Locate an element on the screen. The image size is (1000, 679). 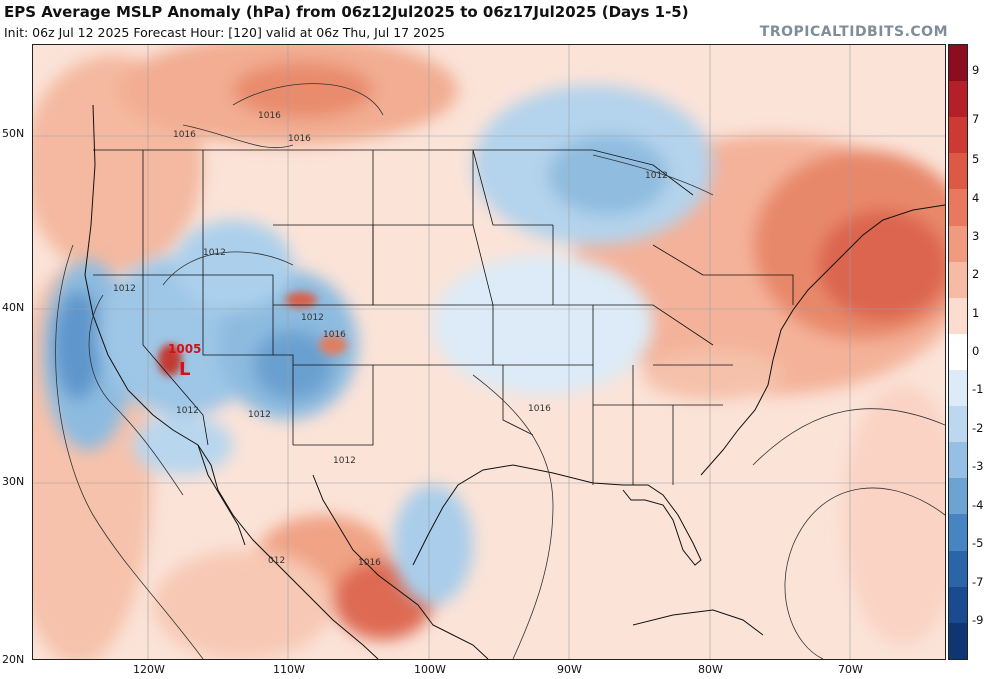
low-pressure-value: 1005 is located at coordinates (184, 349).